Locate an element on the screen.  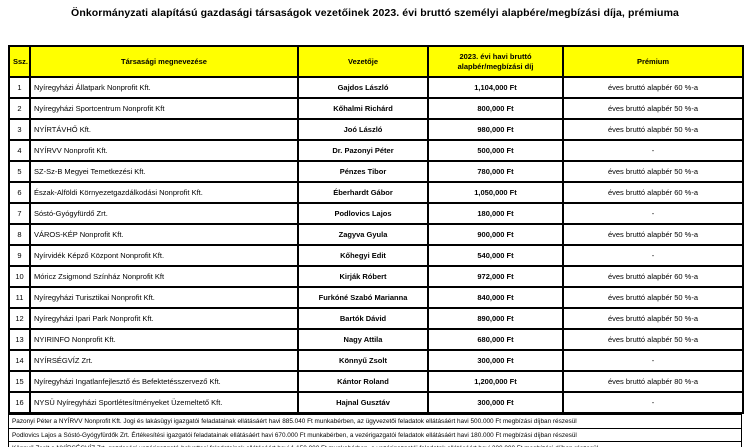
leader-name: Podlovics Lajos is located at coordinates (363, 213).